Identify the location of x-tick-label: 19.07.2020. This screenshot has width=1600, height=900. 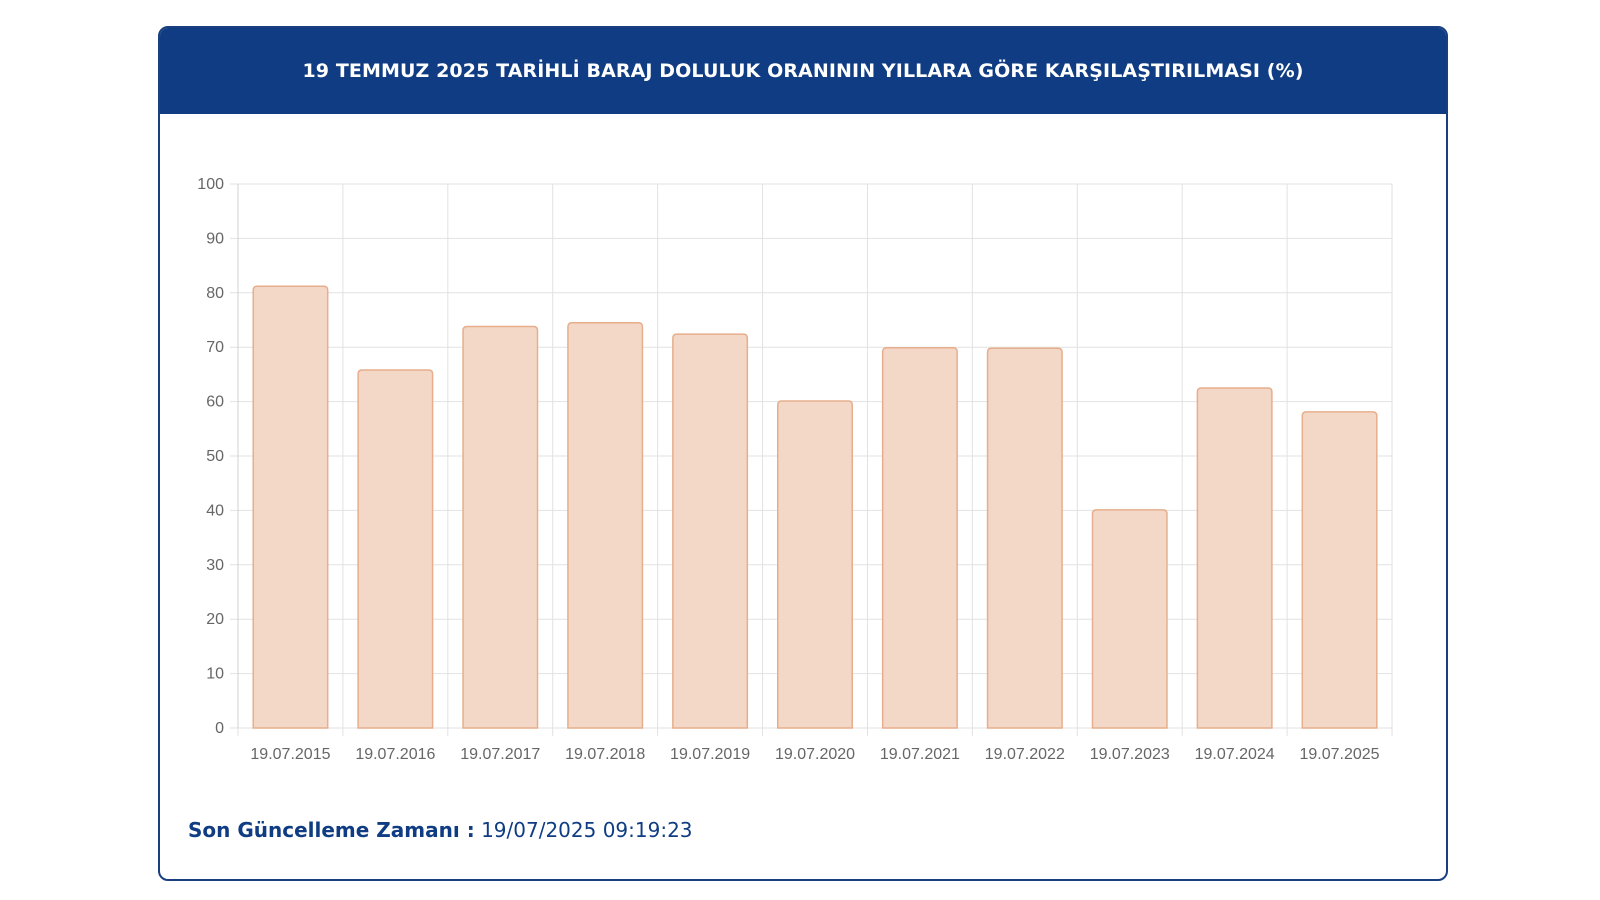
(815, 754).